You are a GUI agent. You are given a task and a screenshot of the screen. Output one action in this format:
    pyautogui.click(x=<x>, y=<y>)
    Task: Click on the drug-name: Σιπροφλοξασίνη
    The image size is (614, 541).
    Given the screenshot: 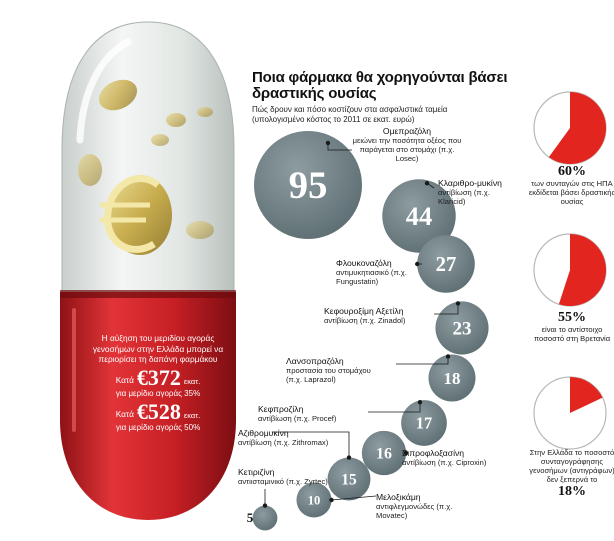 What is the action you would take?
    pyautogui.click(x=433, y=453)
    